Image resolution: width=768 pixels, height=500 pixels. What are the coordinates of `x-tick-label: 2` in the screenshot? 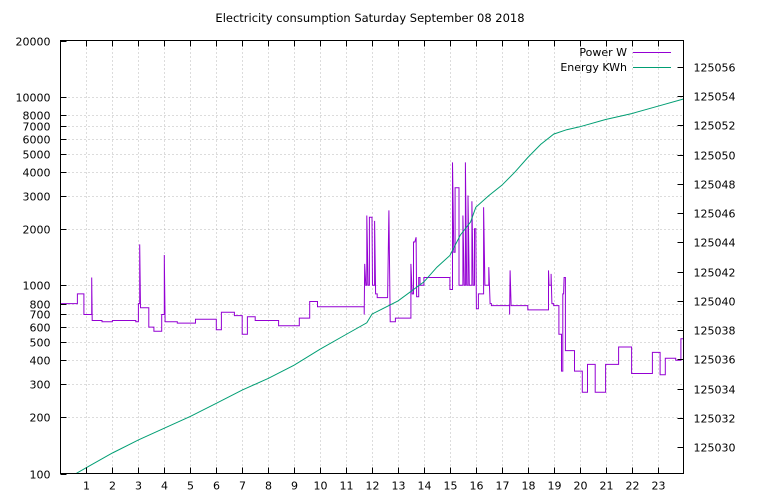 It's located at (112, 486).